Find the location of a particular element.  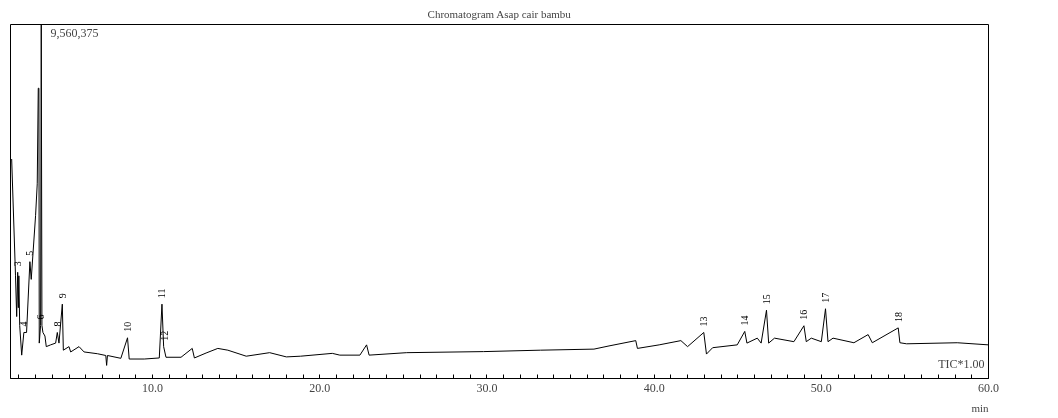

annotation: 12 is located at coordinates (164, 335).